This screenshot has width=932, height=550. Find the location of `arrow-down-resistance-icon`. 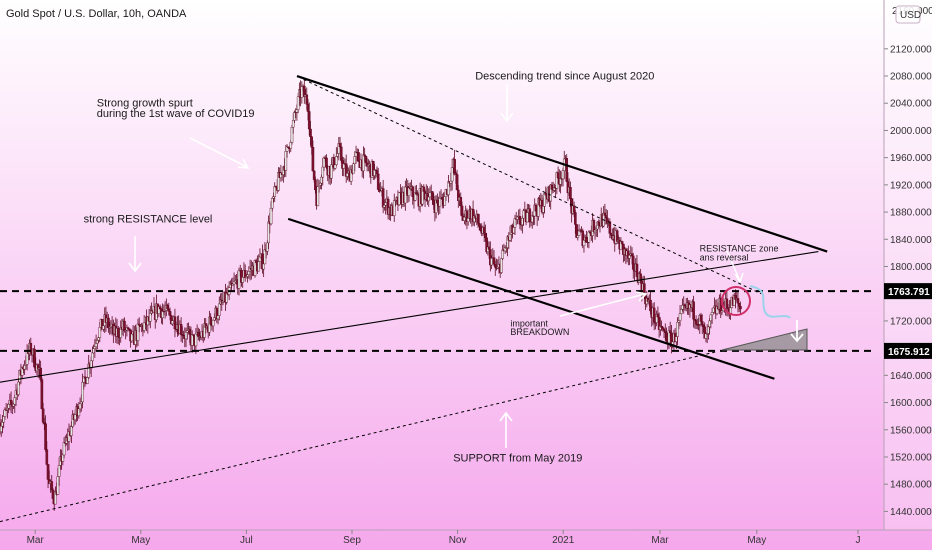

arrow-down-resistance-icon is located at coordinates (135, 254).